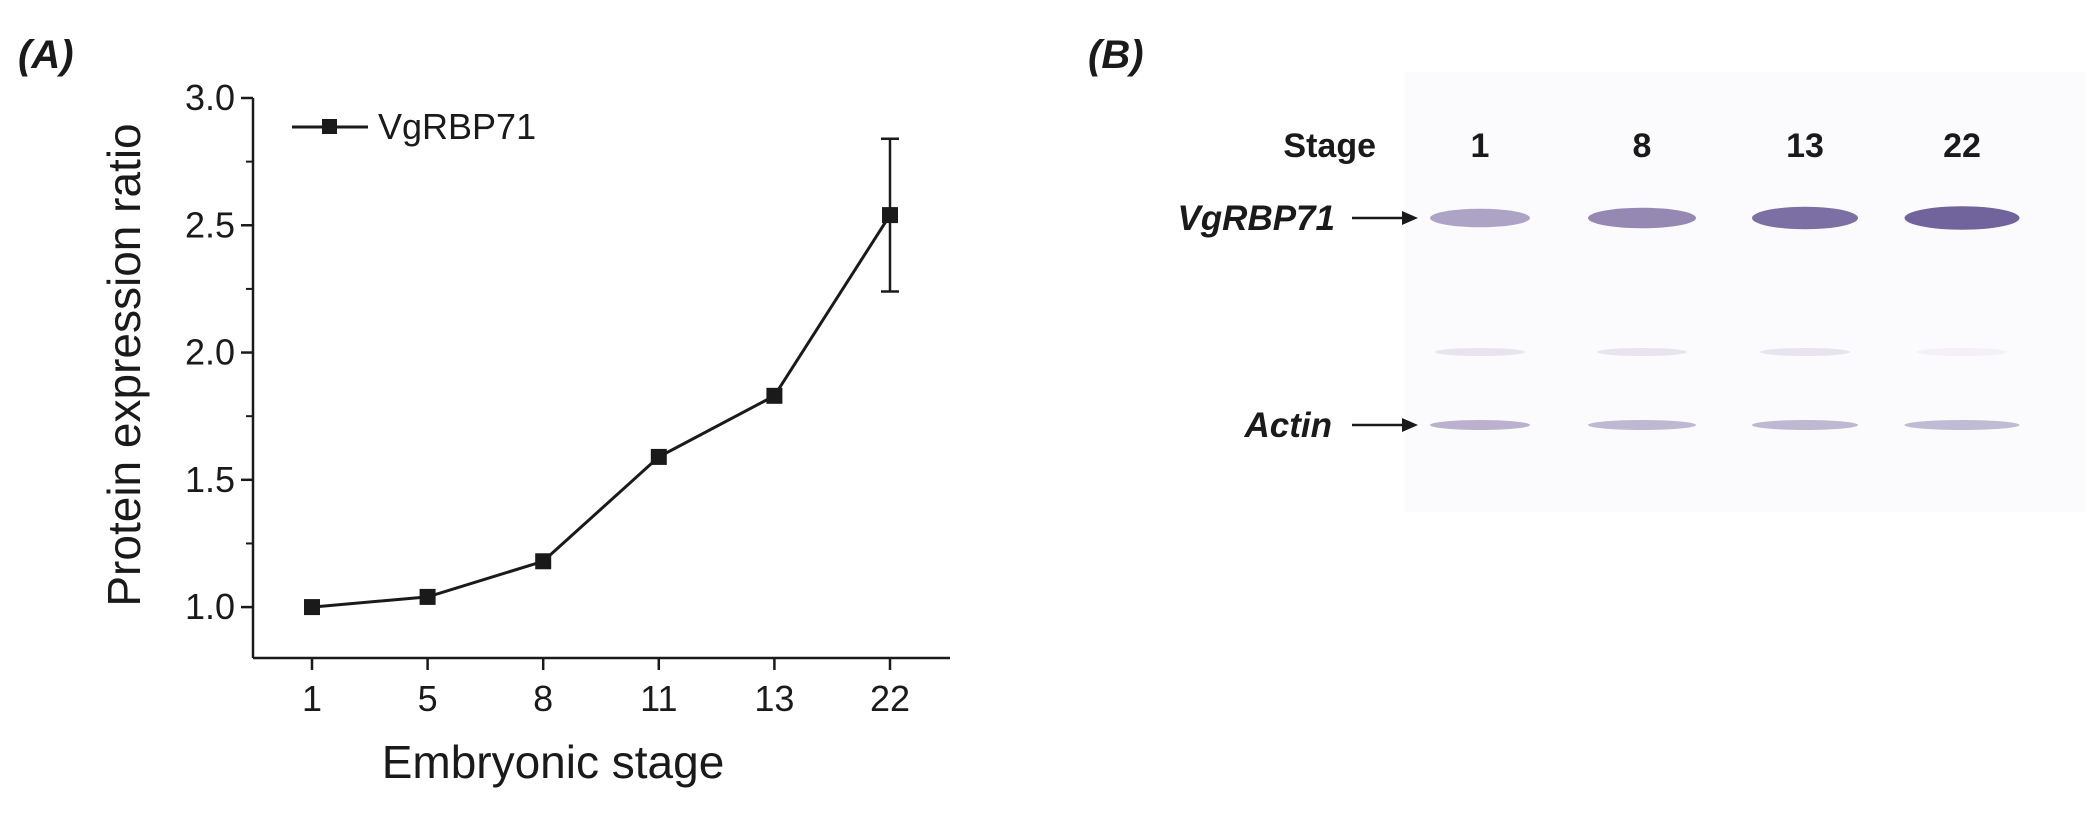 The width and height of the screenshot is (2100, 821). I want to click on y-axis: 1.0 1.5 2.0 2.5 3.0, so click(220, 367).